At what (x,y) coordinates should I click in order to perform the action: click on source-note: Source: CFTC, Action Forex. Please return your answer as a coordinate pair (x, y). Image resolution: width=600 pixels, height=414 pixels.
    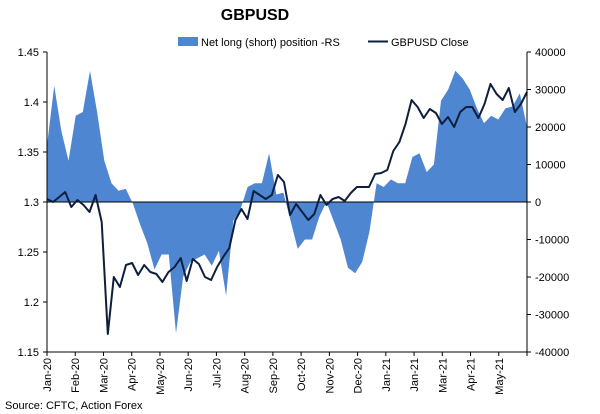
    Looking at the image, I should click on (74, 406).